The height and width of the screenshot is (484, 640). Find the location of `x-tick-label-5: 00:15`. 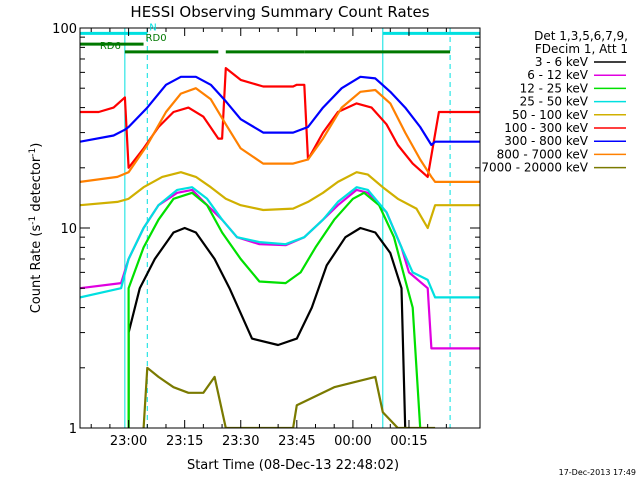

x-tick-label-5: 00:15 is located at coordinates (408, 441).